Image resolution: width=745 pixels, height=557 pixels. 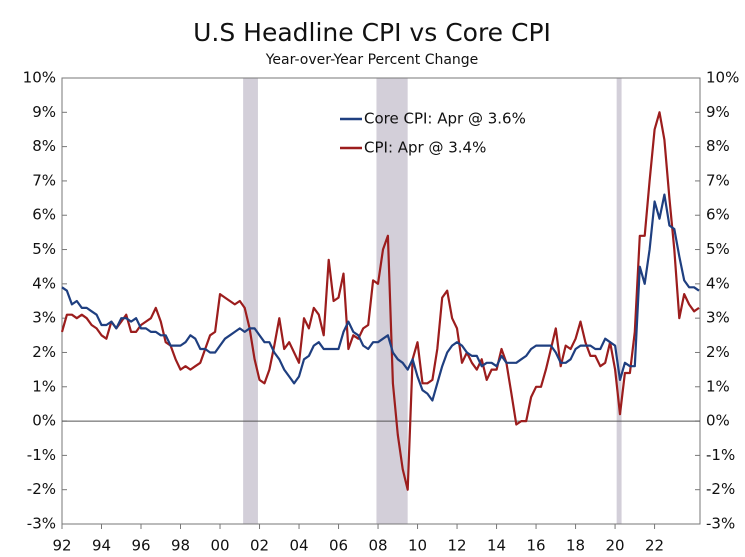 I want to click on y-tick-label: 1%, so click(x=44, y=386).